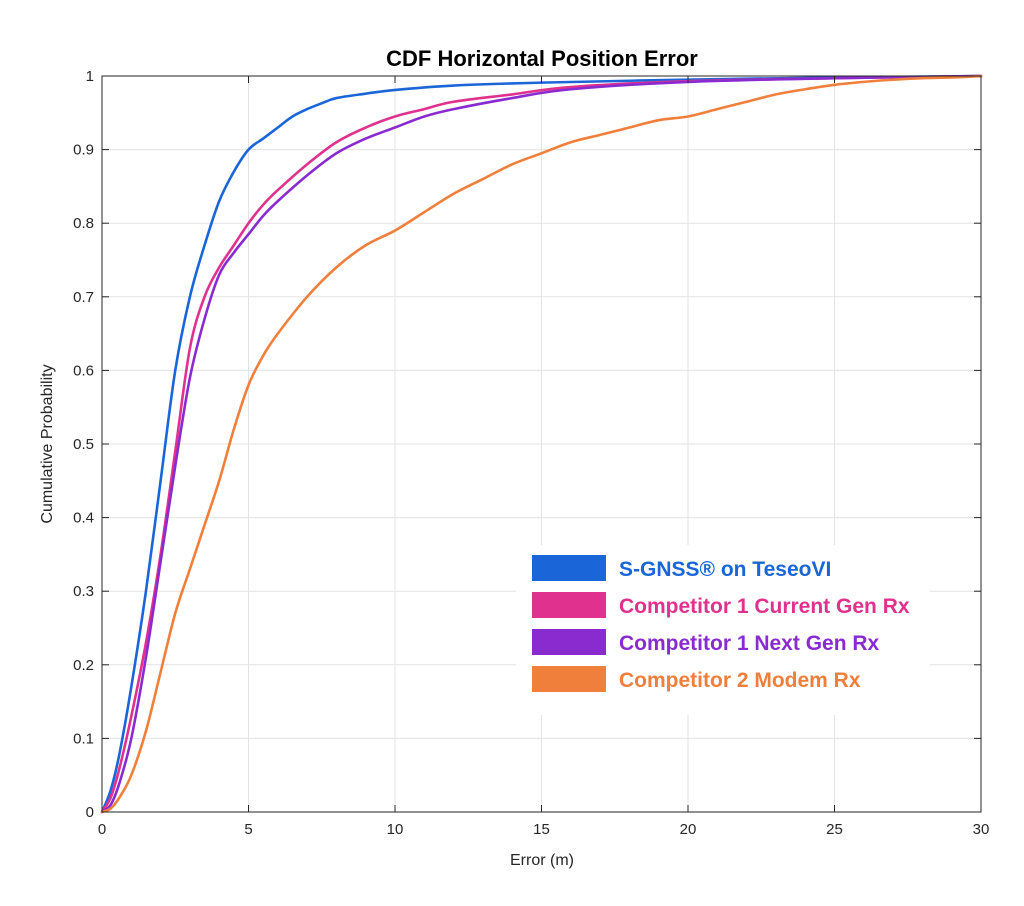 This screenshot has height=906, width=1024. What do you see at coordinates (47, 443) in the screenshot?
I see `y-axis-label: Cumulative Probability` at bounding box center [47, 443].